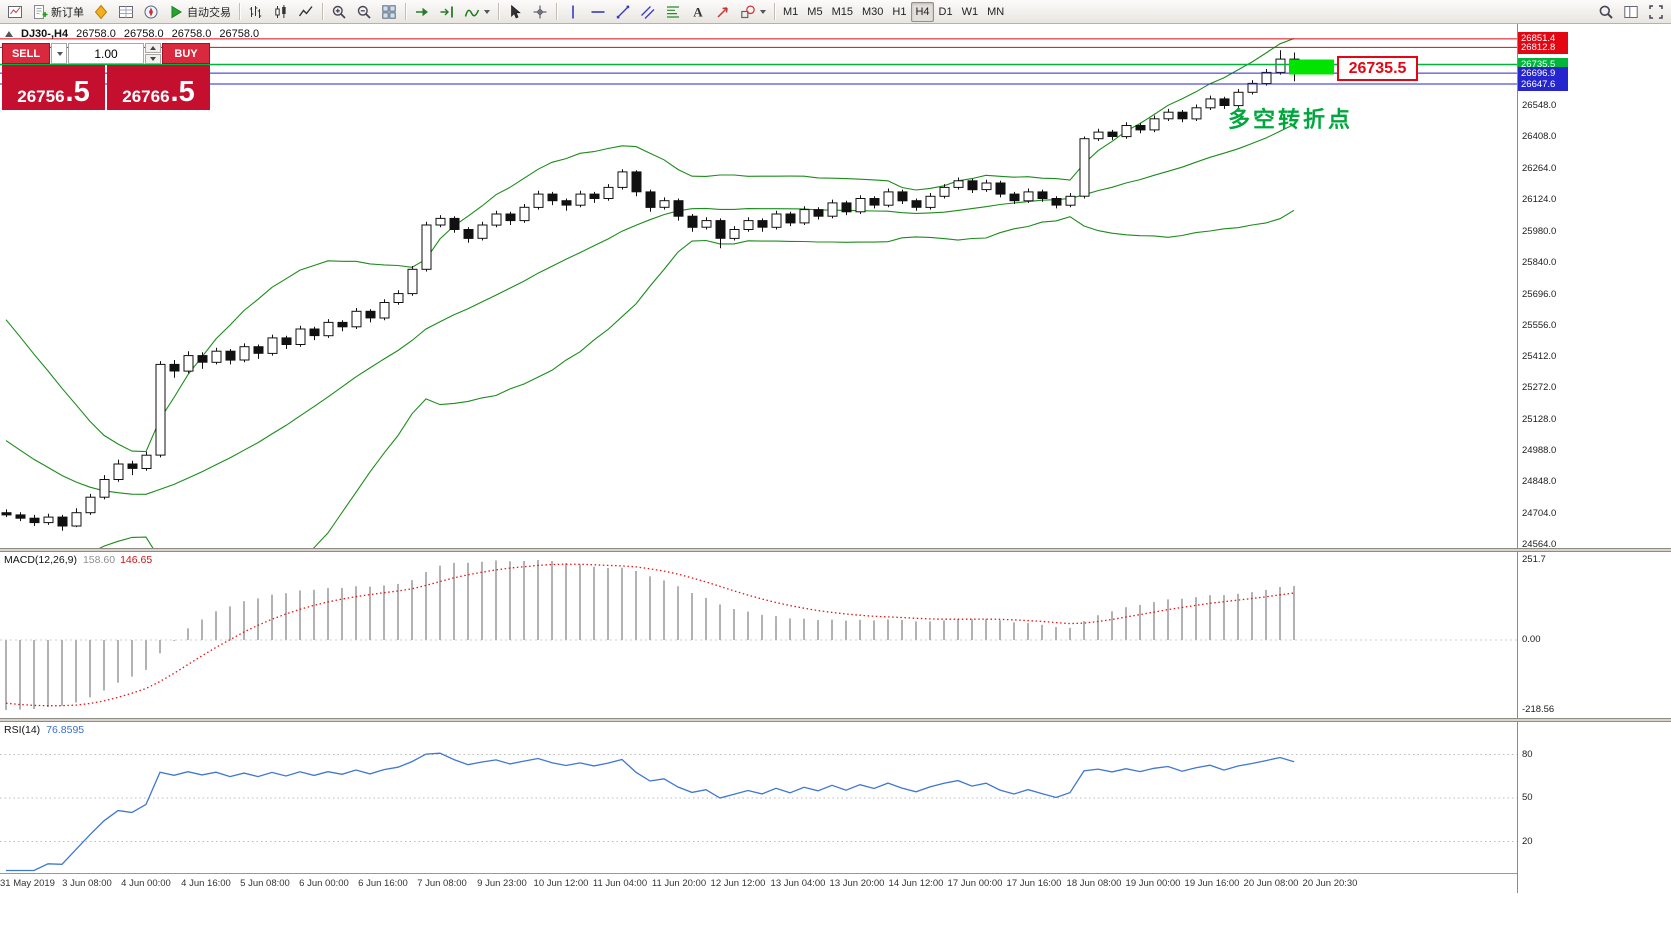  I want to click on horizontal-line-button, so click(598, 12).